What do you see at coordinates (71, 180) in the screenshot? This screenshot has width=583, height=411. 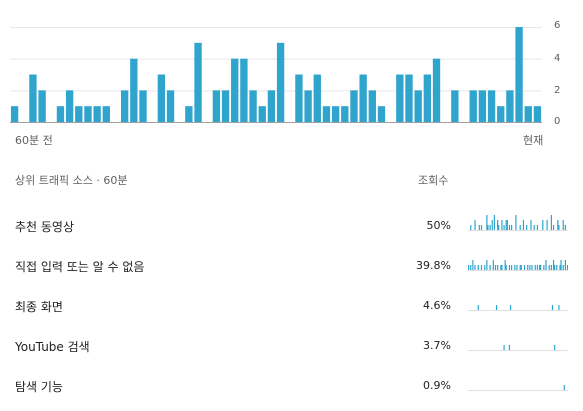 I see `traffic-sources-header: 상위 트래픽 소스 · 60분` at bounding box center [71, 180].